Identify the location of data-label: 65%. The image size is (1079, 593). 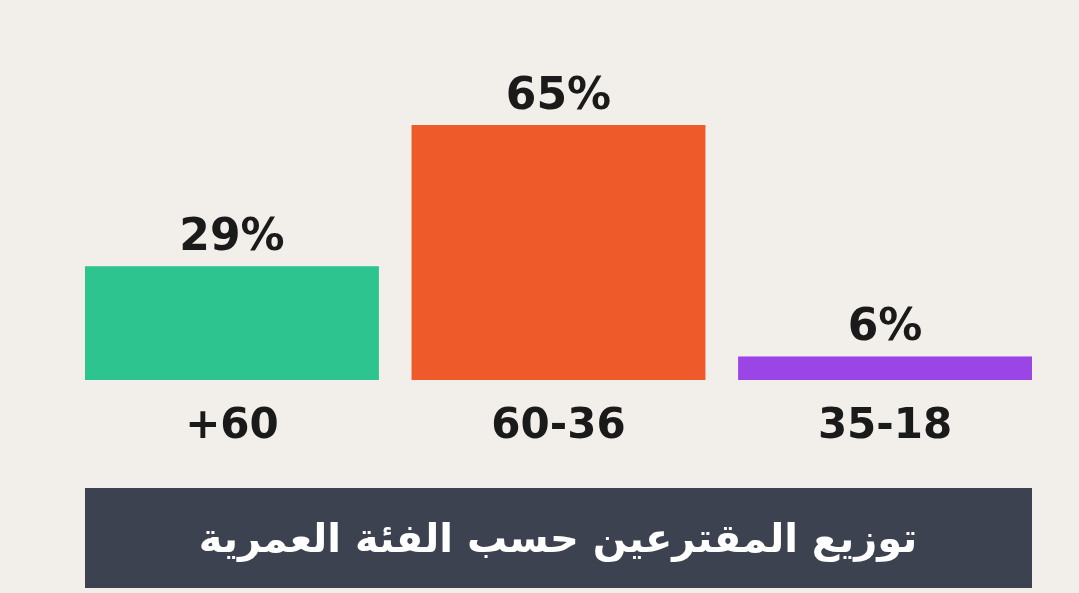
(558, 93).